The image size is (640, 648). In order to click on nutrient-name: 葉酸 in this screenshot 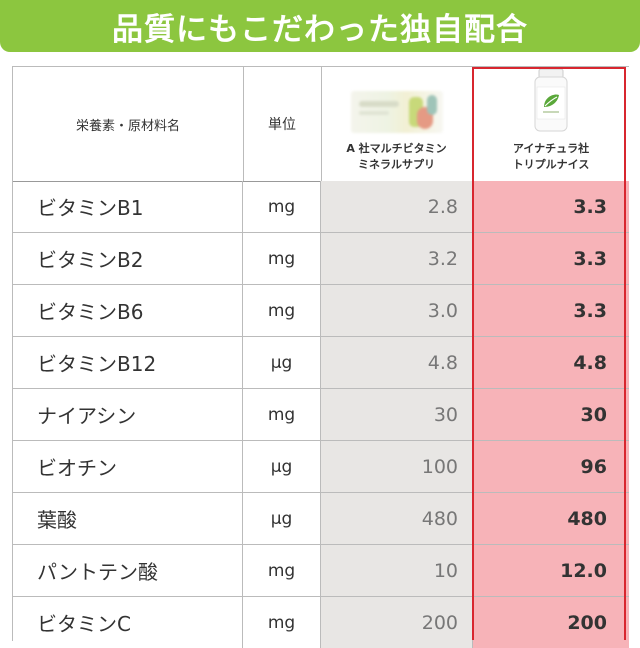, I will do `click(128, 518)`.